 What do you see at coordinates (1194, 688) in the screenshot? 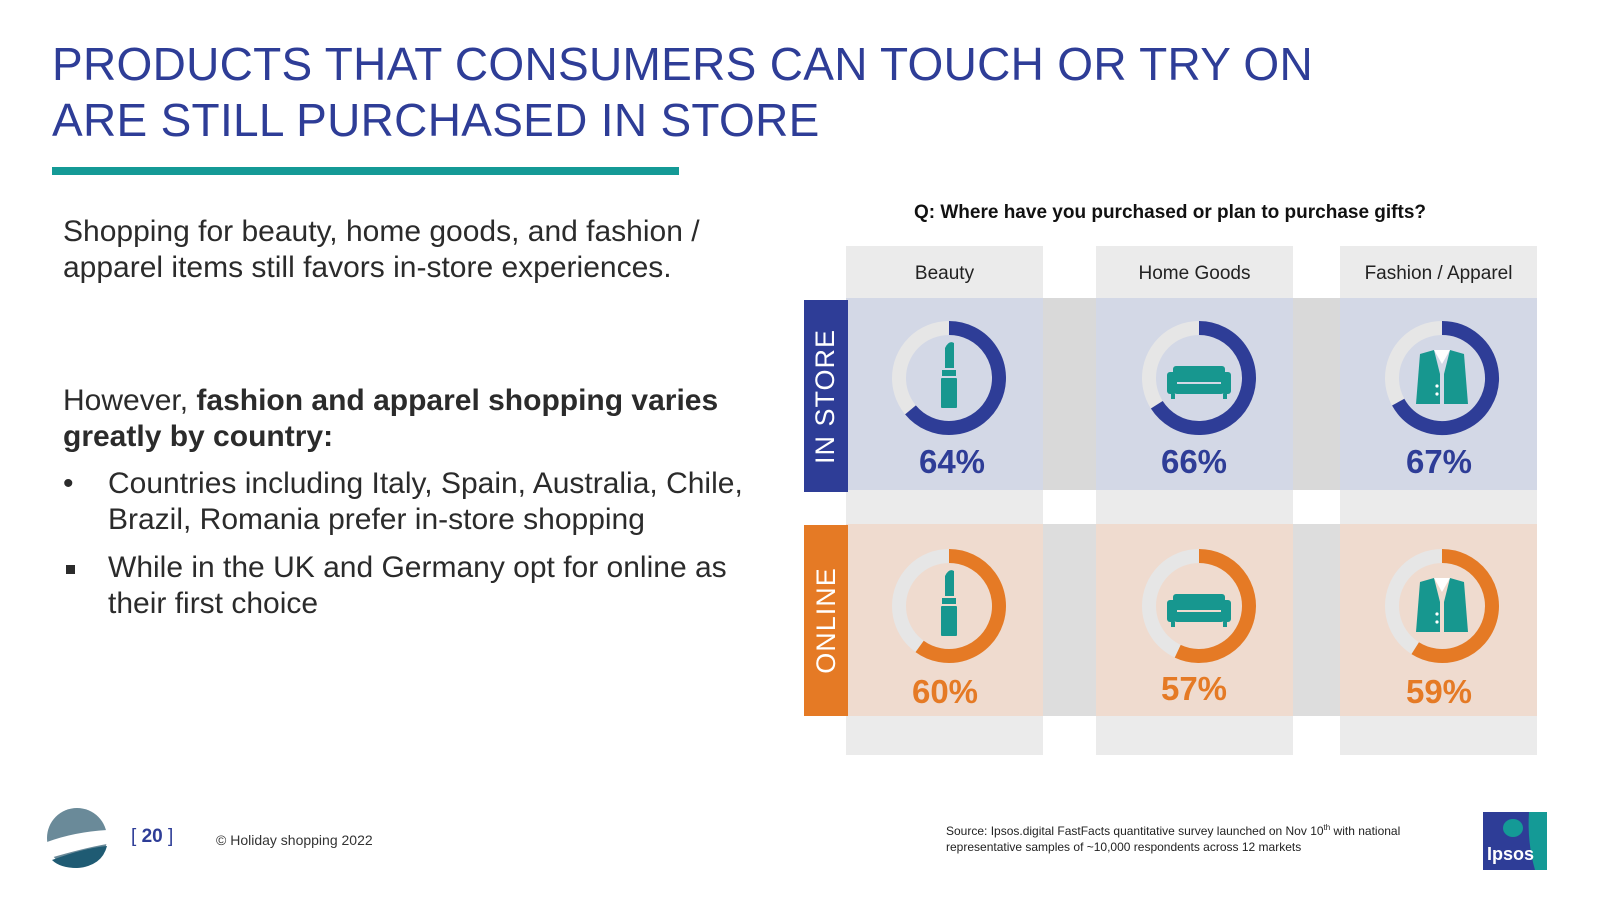
I see `value-label-online-home-goods: 57%` at bounding box center [1194, 688].